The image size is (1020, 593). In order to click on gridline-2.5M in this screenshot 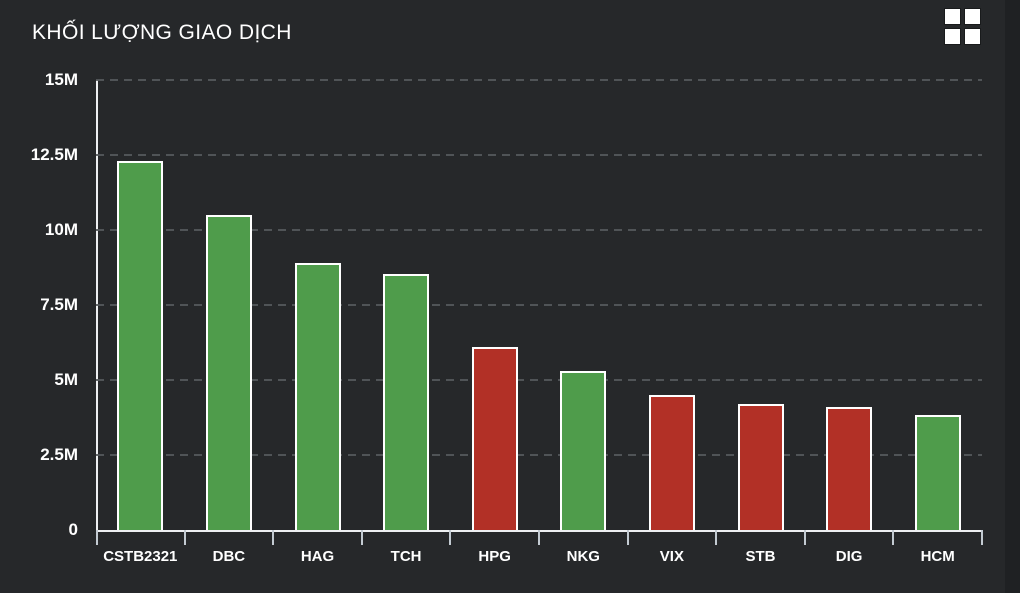, I will do `click(539, 455)`.